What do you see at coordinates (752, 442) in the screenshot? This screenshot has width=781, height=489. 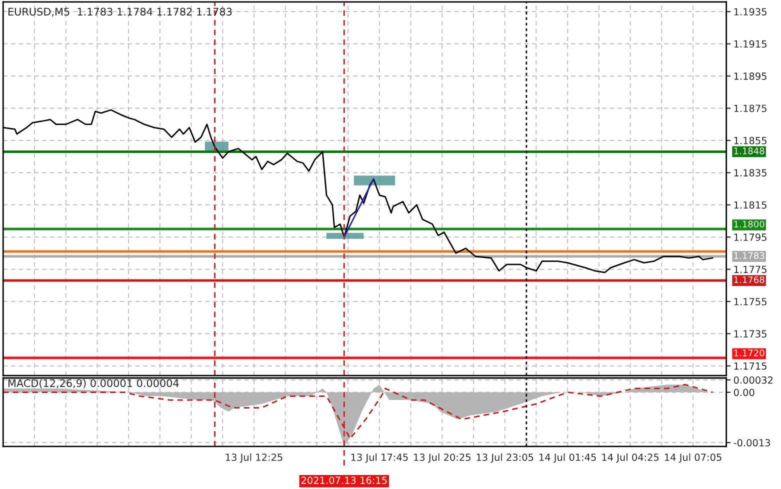 I see `y-tick-label: -0.0013` at bounding box center [752, 442].